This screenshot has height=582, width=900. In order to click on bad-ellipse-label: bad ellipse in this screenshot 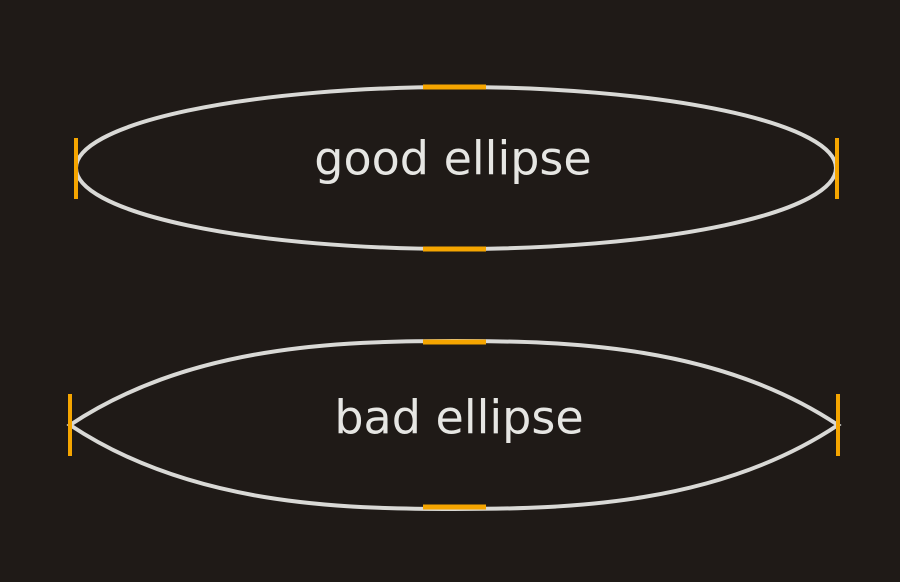, I will do `click(458, 418)`.